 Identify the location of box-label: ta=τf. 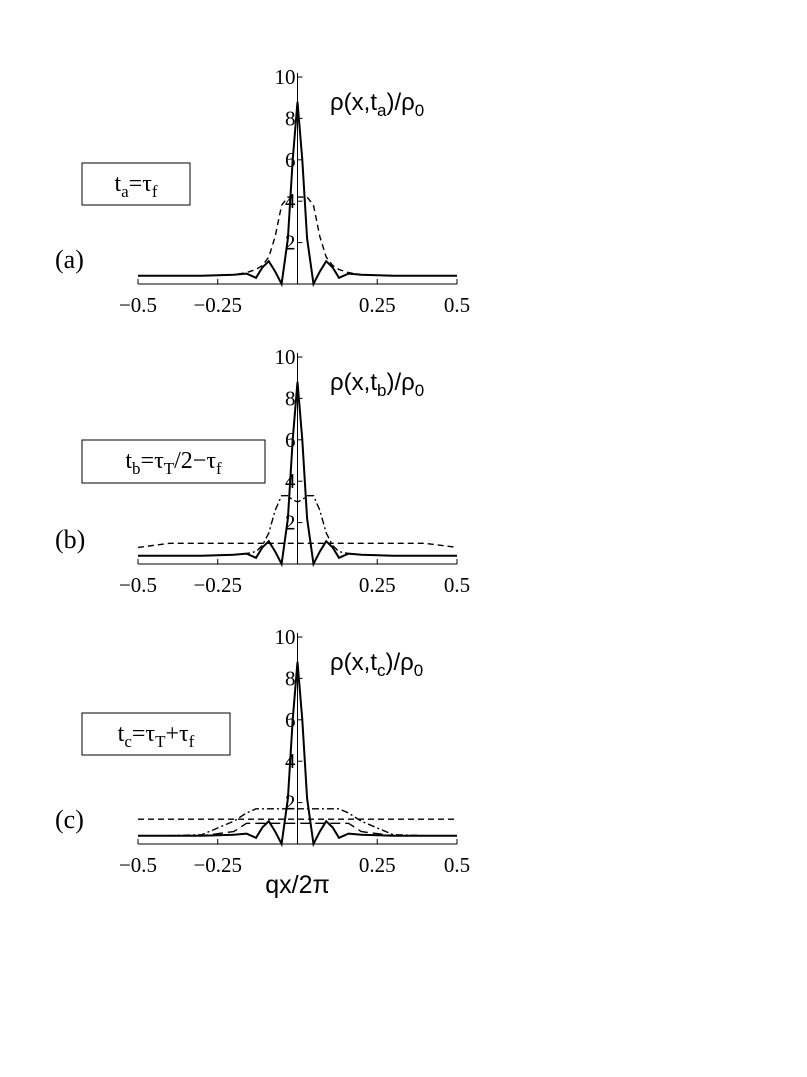
(135, 186).